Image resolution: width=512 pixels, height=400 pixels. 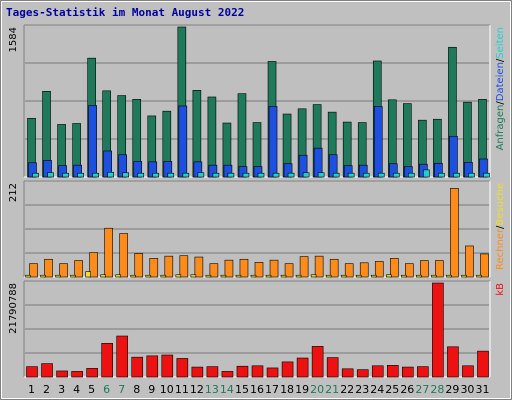 I want to click on x-tick-label-3: 3, so click(x=61, y=389).